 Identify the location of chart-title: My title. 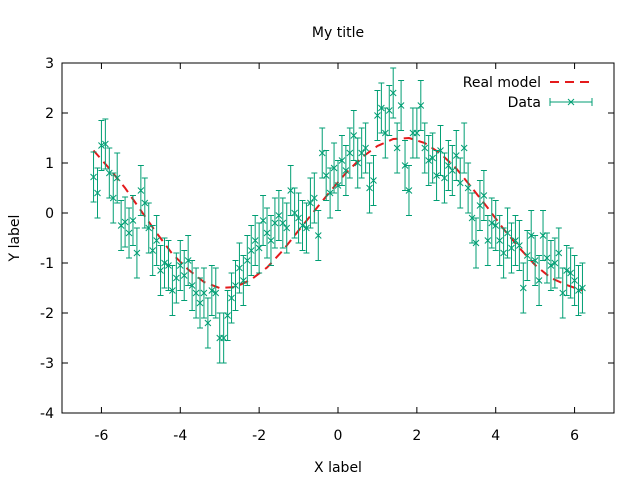
(338, 33).